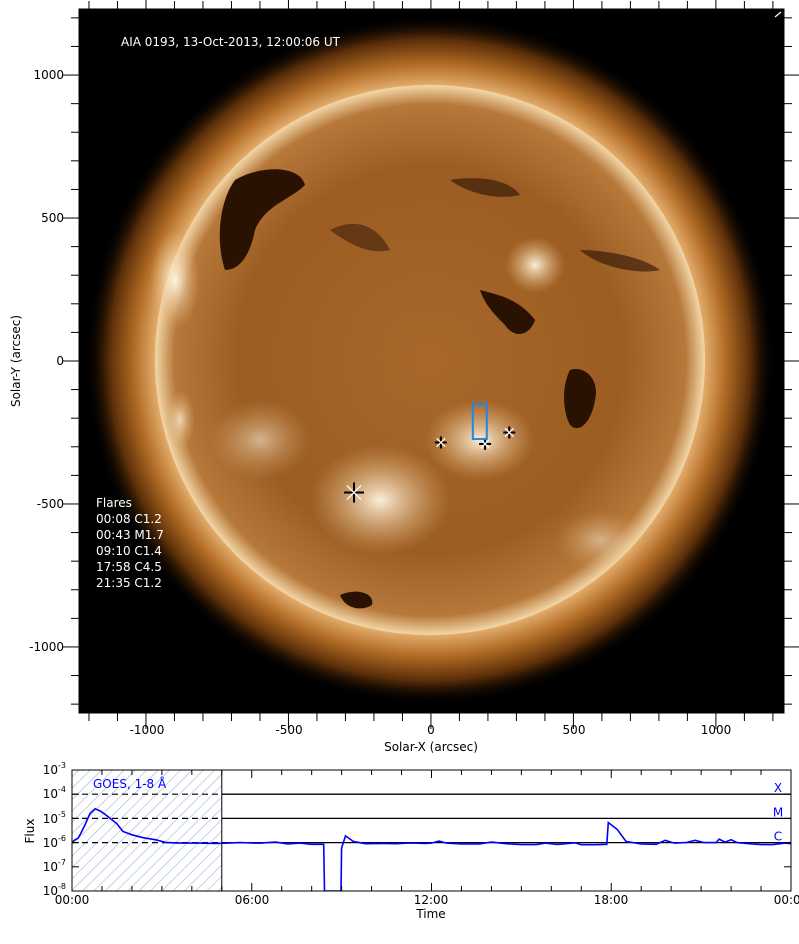  I want to click on x-tick-label: 500, so click(574, 730).